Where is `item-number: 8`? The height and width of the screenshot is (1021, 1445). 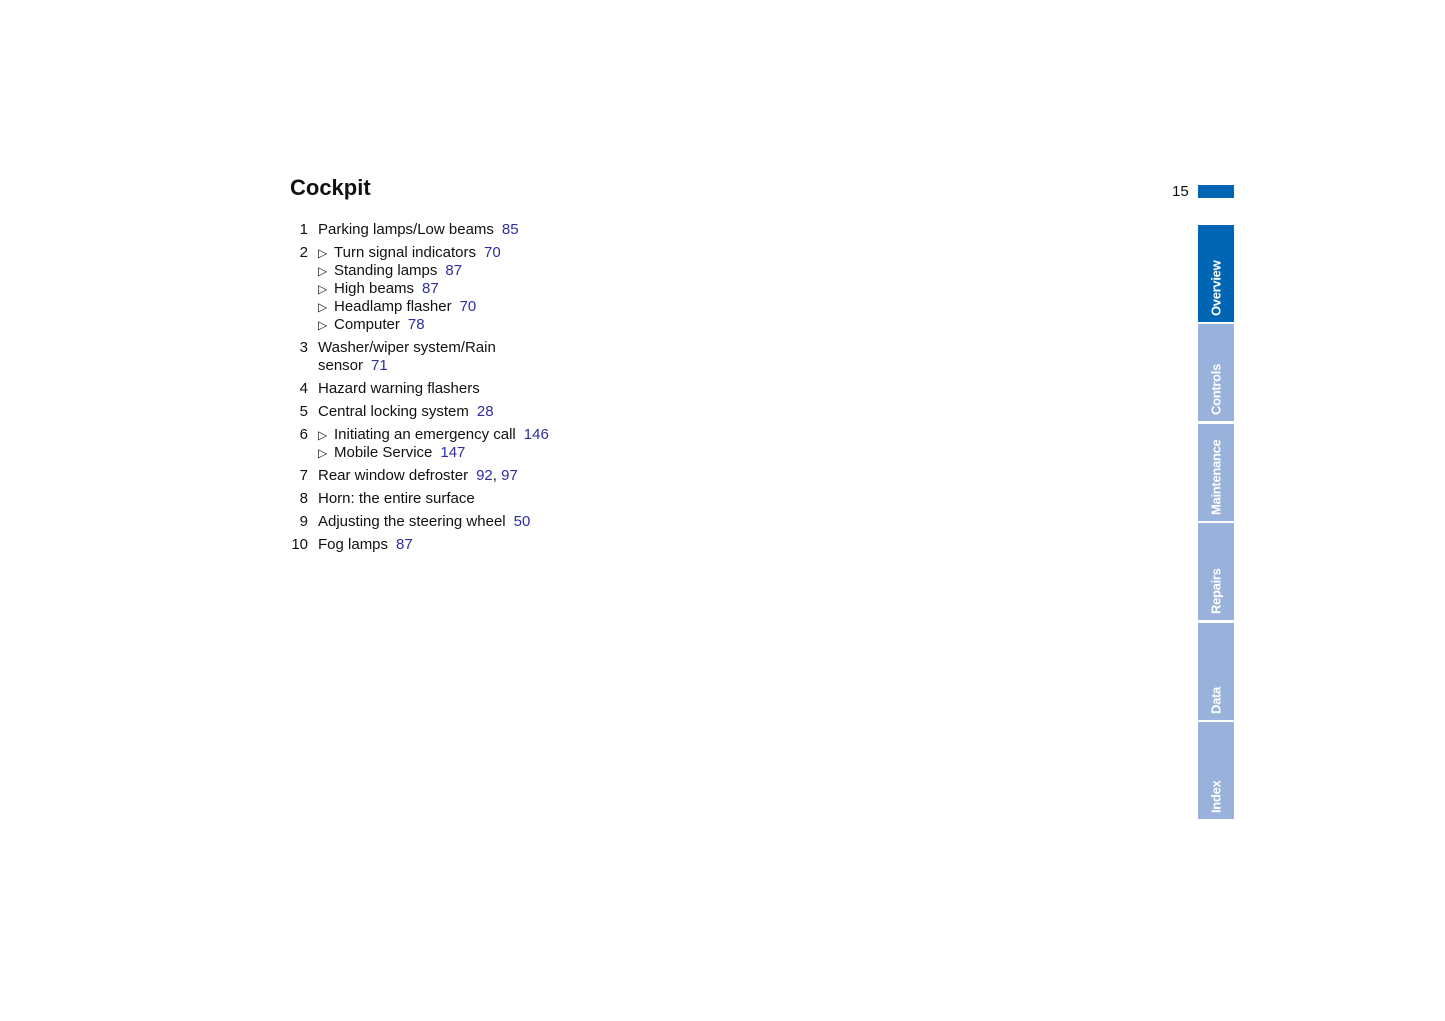 item-number: 8 is located at coordinates (303, 498).